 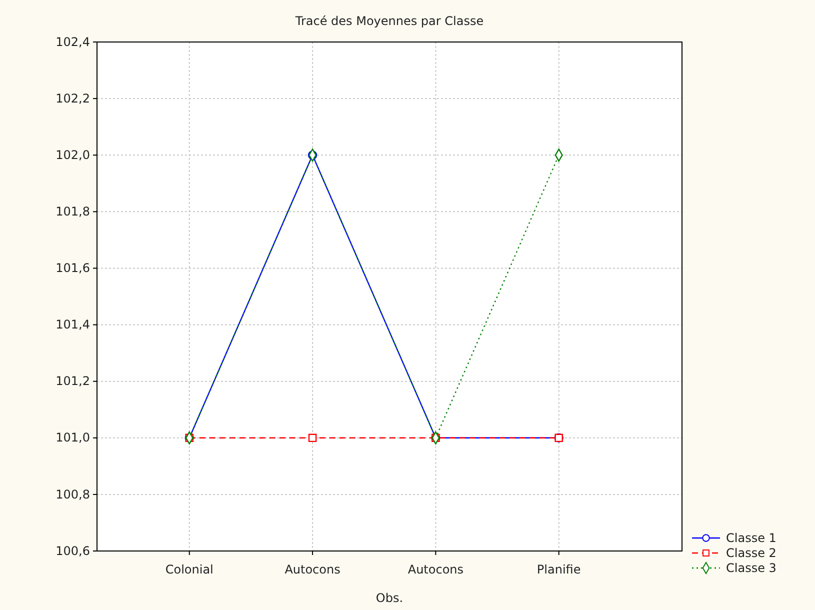 I want to click on x-tick-label: Planifie, so click(x=558, y=569).